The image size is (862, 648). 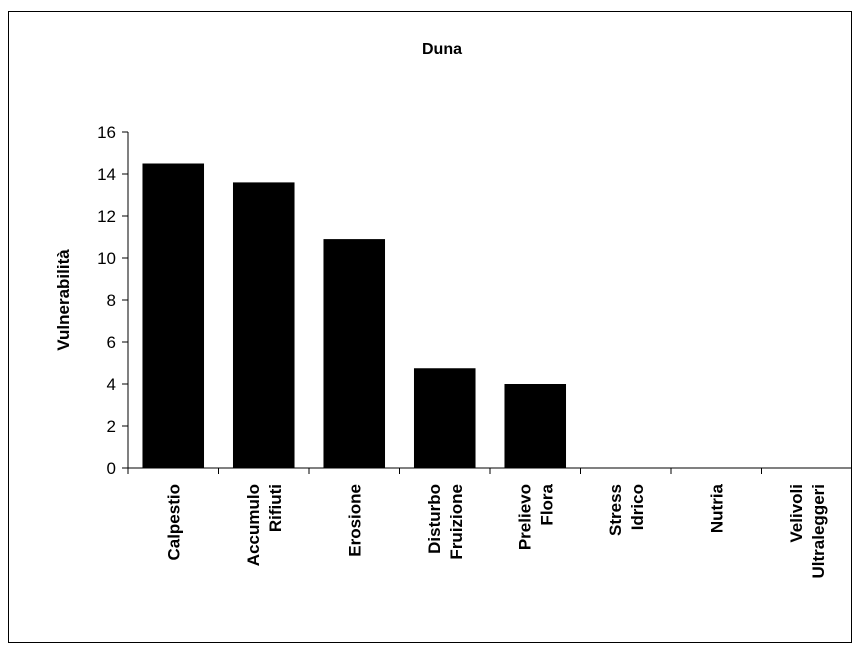 I want to click on x-tick-label: Velivoli Ultraleggeri, so click(x=807, y=531).